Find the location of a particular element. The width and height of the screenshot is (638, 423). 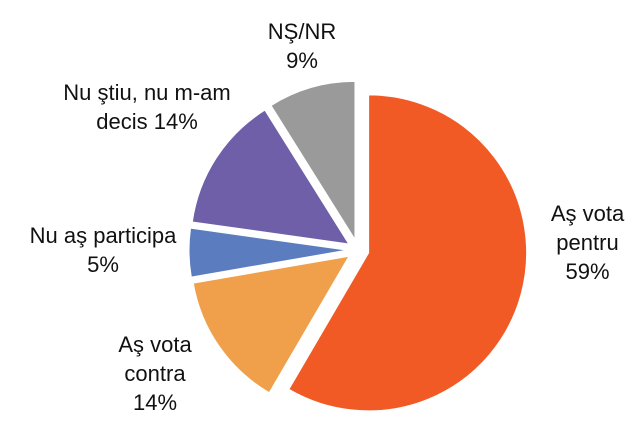

slice-label: NŞ/NR 9% is located at coordinates (302, 46).